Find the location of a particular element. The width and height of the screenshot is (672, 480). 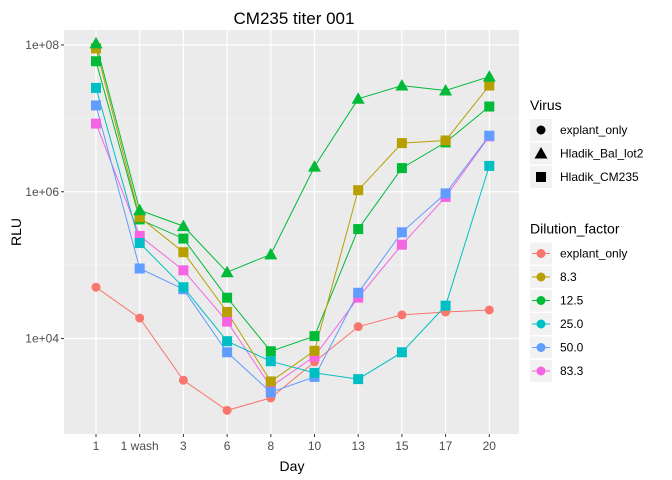

x-tick-label: 17 is located at coordinates (446, 446).